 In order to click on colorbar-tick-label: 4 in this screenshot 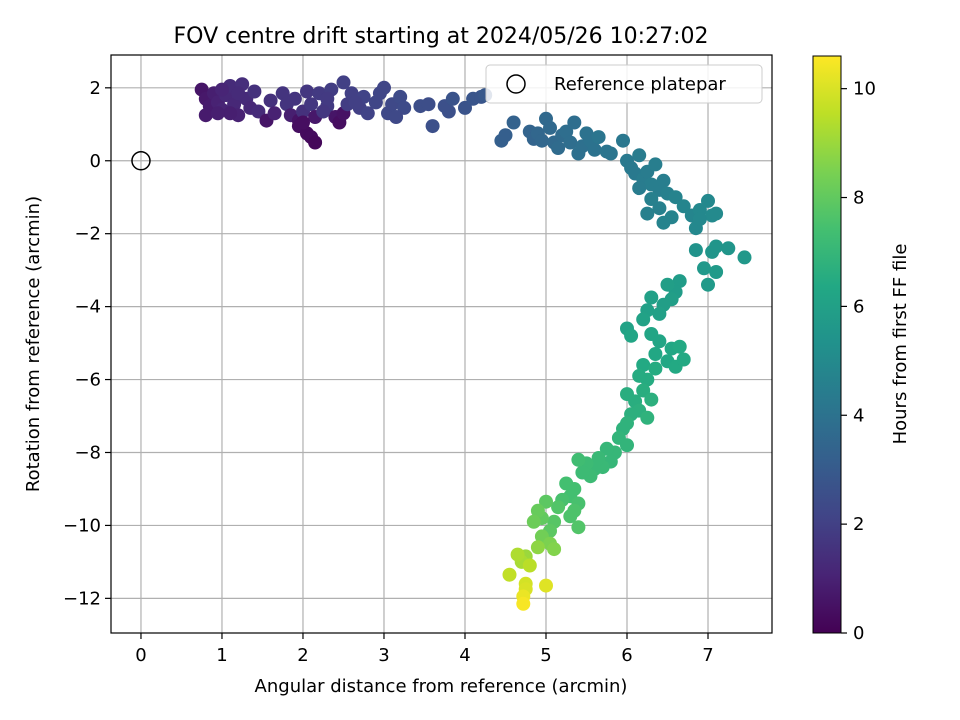, I will do `click(858, 415)`.